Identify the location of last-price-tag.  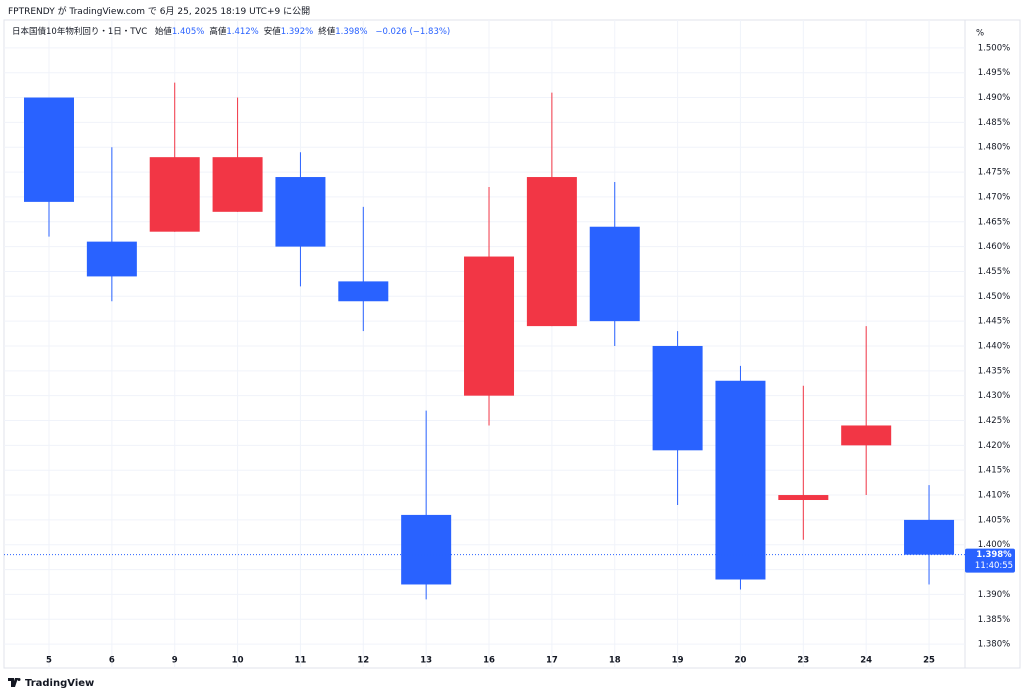
(990, 560).